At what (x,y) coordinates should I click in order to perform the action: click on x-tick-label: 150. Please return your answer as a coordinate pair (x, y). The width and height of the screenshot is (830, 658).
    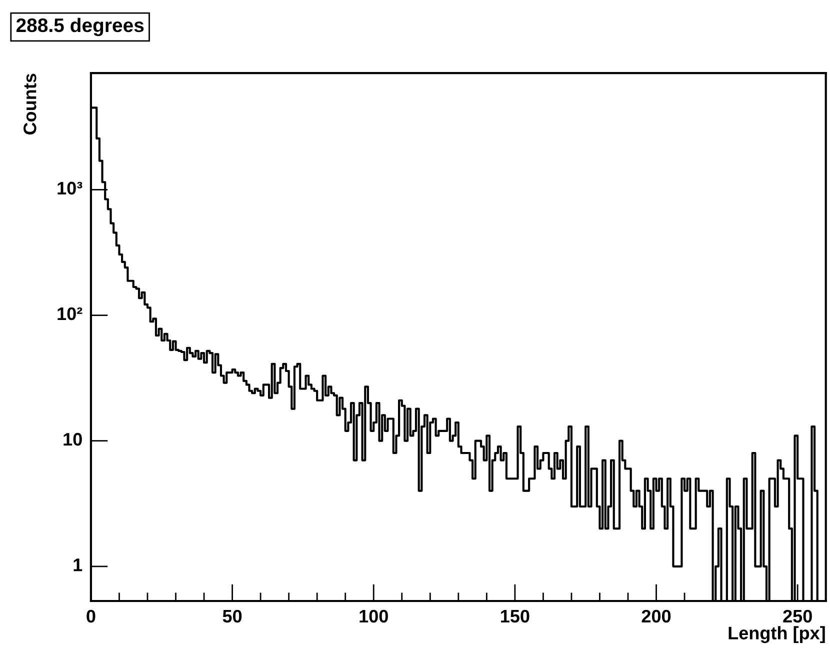
    Looking at the image, I should click on (515, 616).